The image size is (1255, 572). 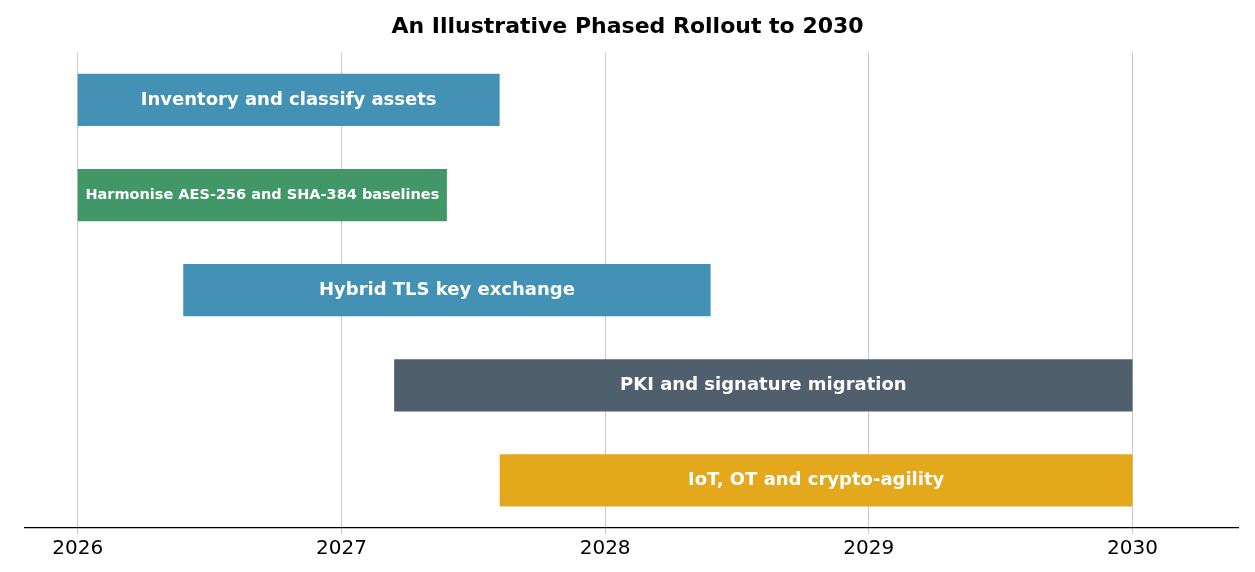 I want to click on y-tick-label: Hybrid TLS key exchange, so click(x=446, y=288).